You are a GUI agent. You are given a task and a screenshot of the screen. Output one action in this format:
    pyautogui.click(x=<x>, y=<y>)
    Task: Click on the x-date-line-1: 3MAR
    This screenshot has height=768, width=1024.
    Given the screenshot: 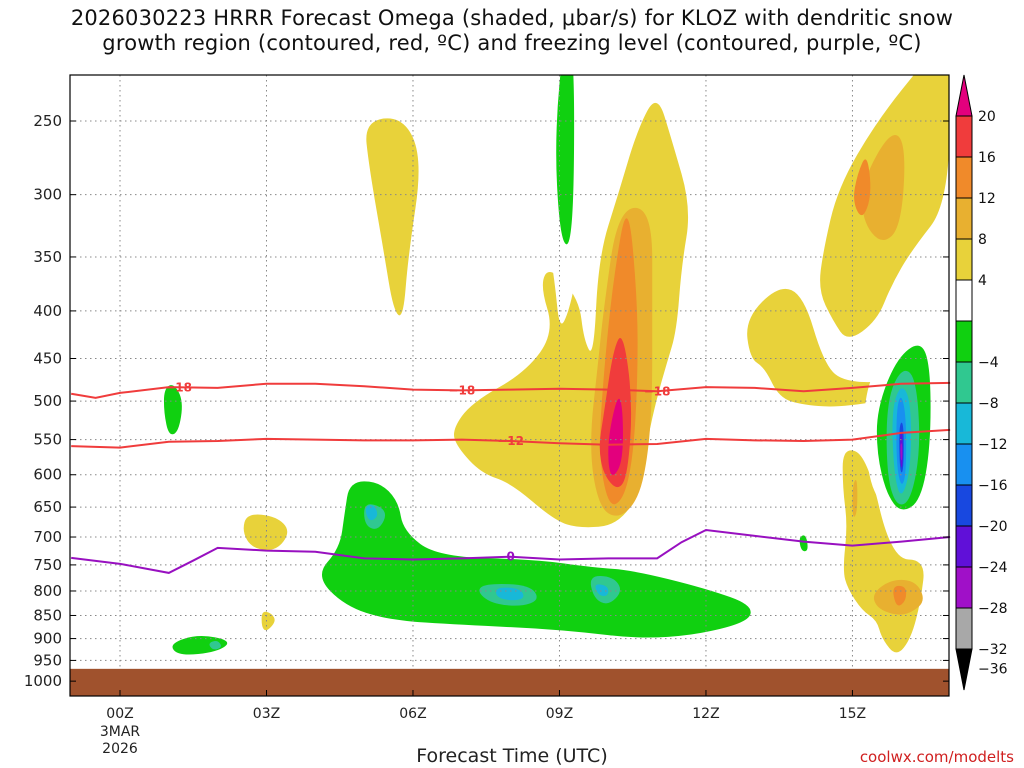 What is the action you would take?
    pyautogui.click(x=120, y=732)
    